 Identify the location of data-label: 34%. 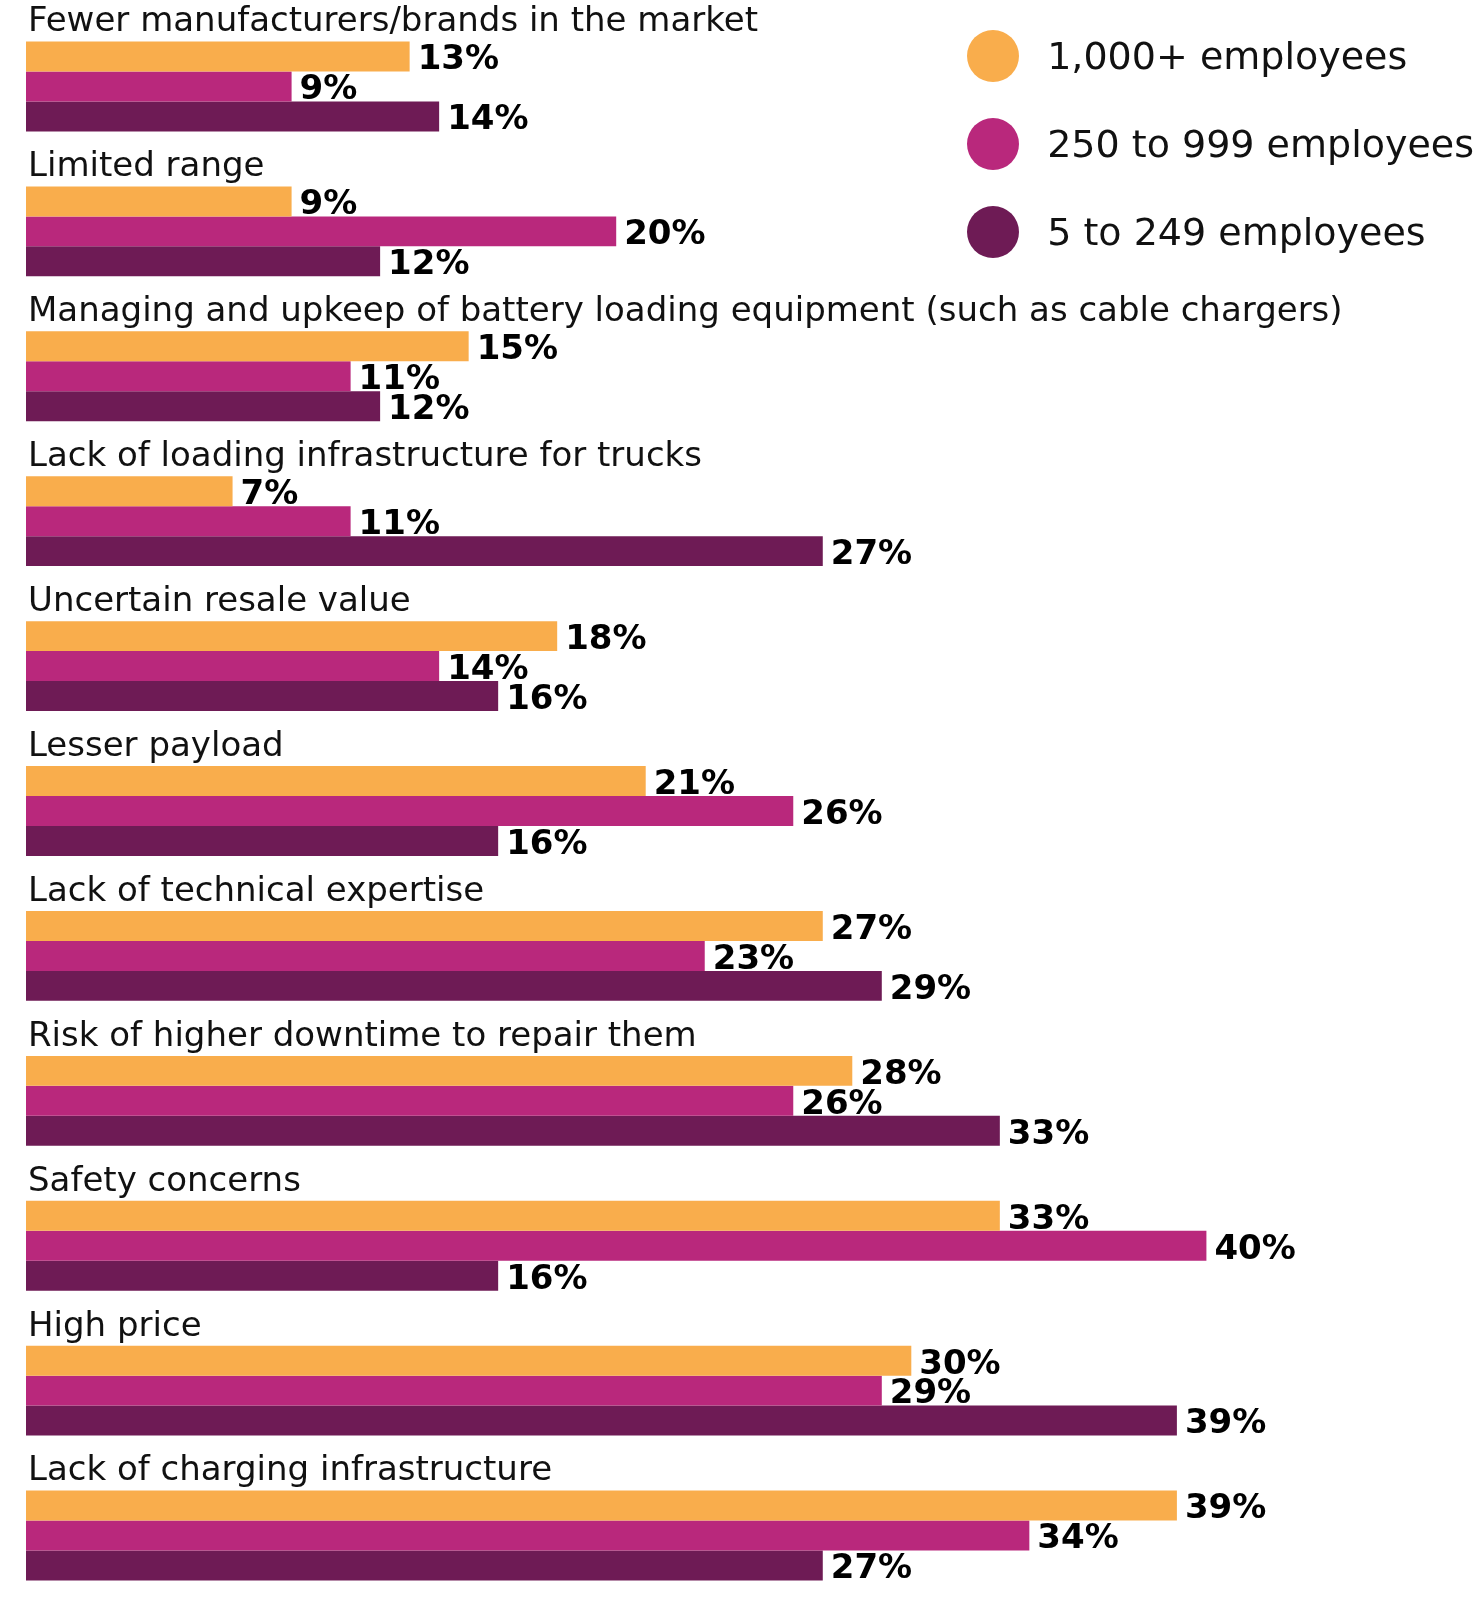
(1078, 1536).